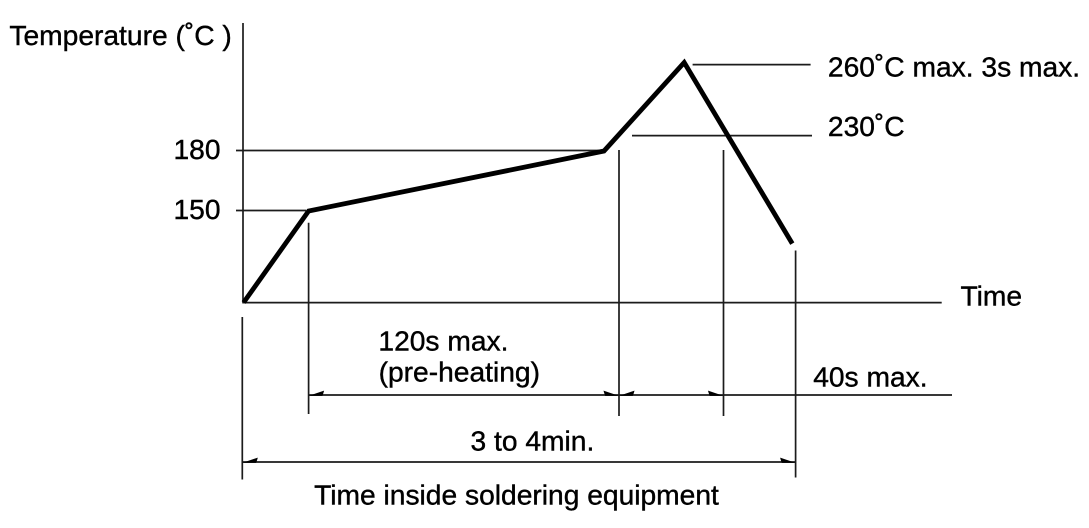  Describe the element at coordinates (459, 372) in the screenshot. I see `svg-text: (pre-heating)` at that location.